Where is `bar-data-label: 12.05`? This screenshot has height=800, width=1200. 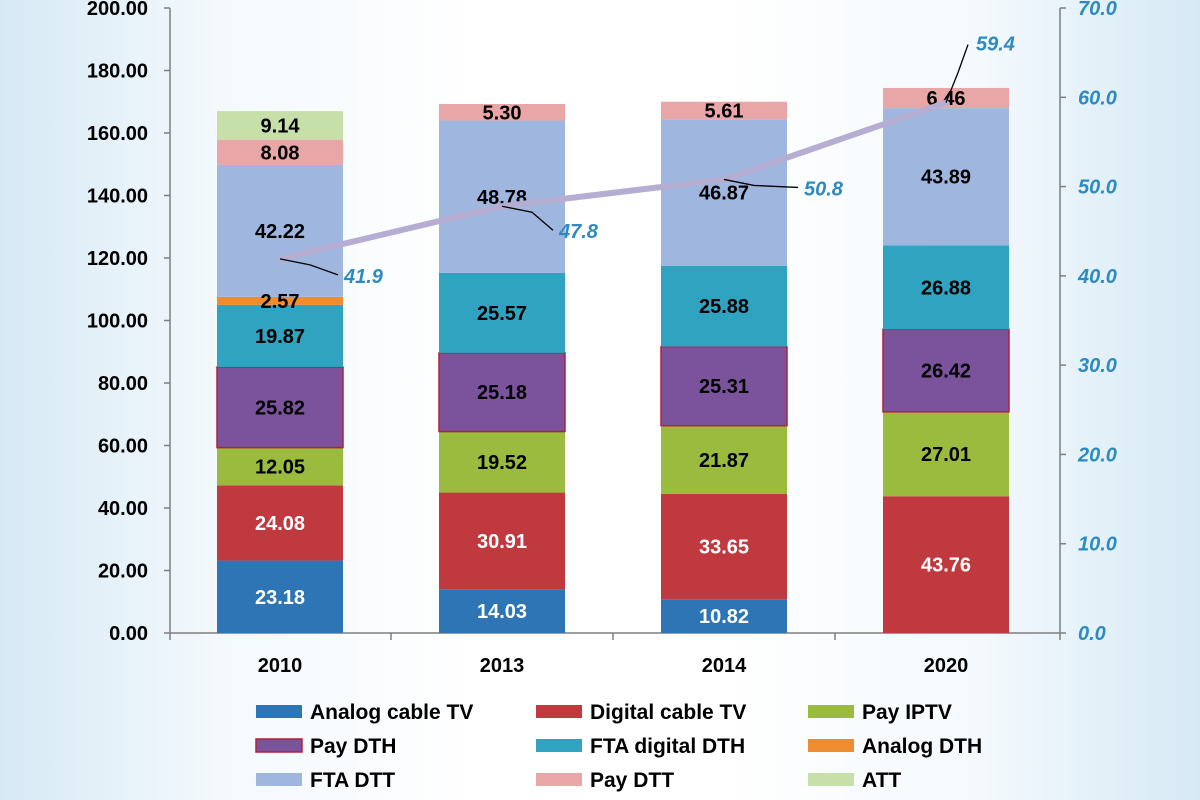 bar-data-label: 12.05 is located at coordinates (280, 467).